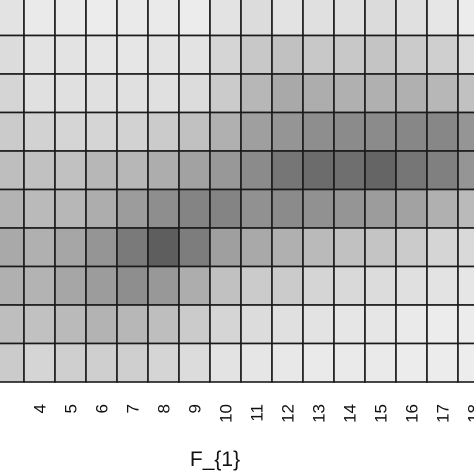 The image size is (474, 474). Describe the element at coordinates (469, 413) in the screenshot. I see `x-tick-label: 18` at that location.